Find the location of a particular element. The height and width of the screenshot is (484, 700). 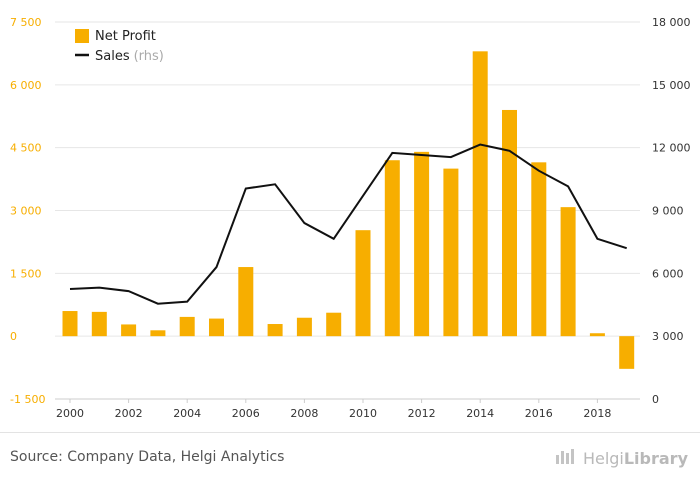

legend-label-sales-name: Sales is located at coordinates (112, 56).